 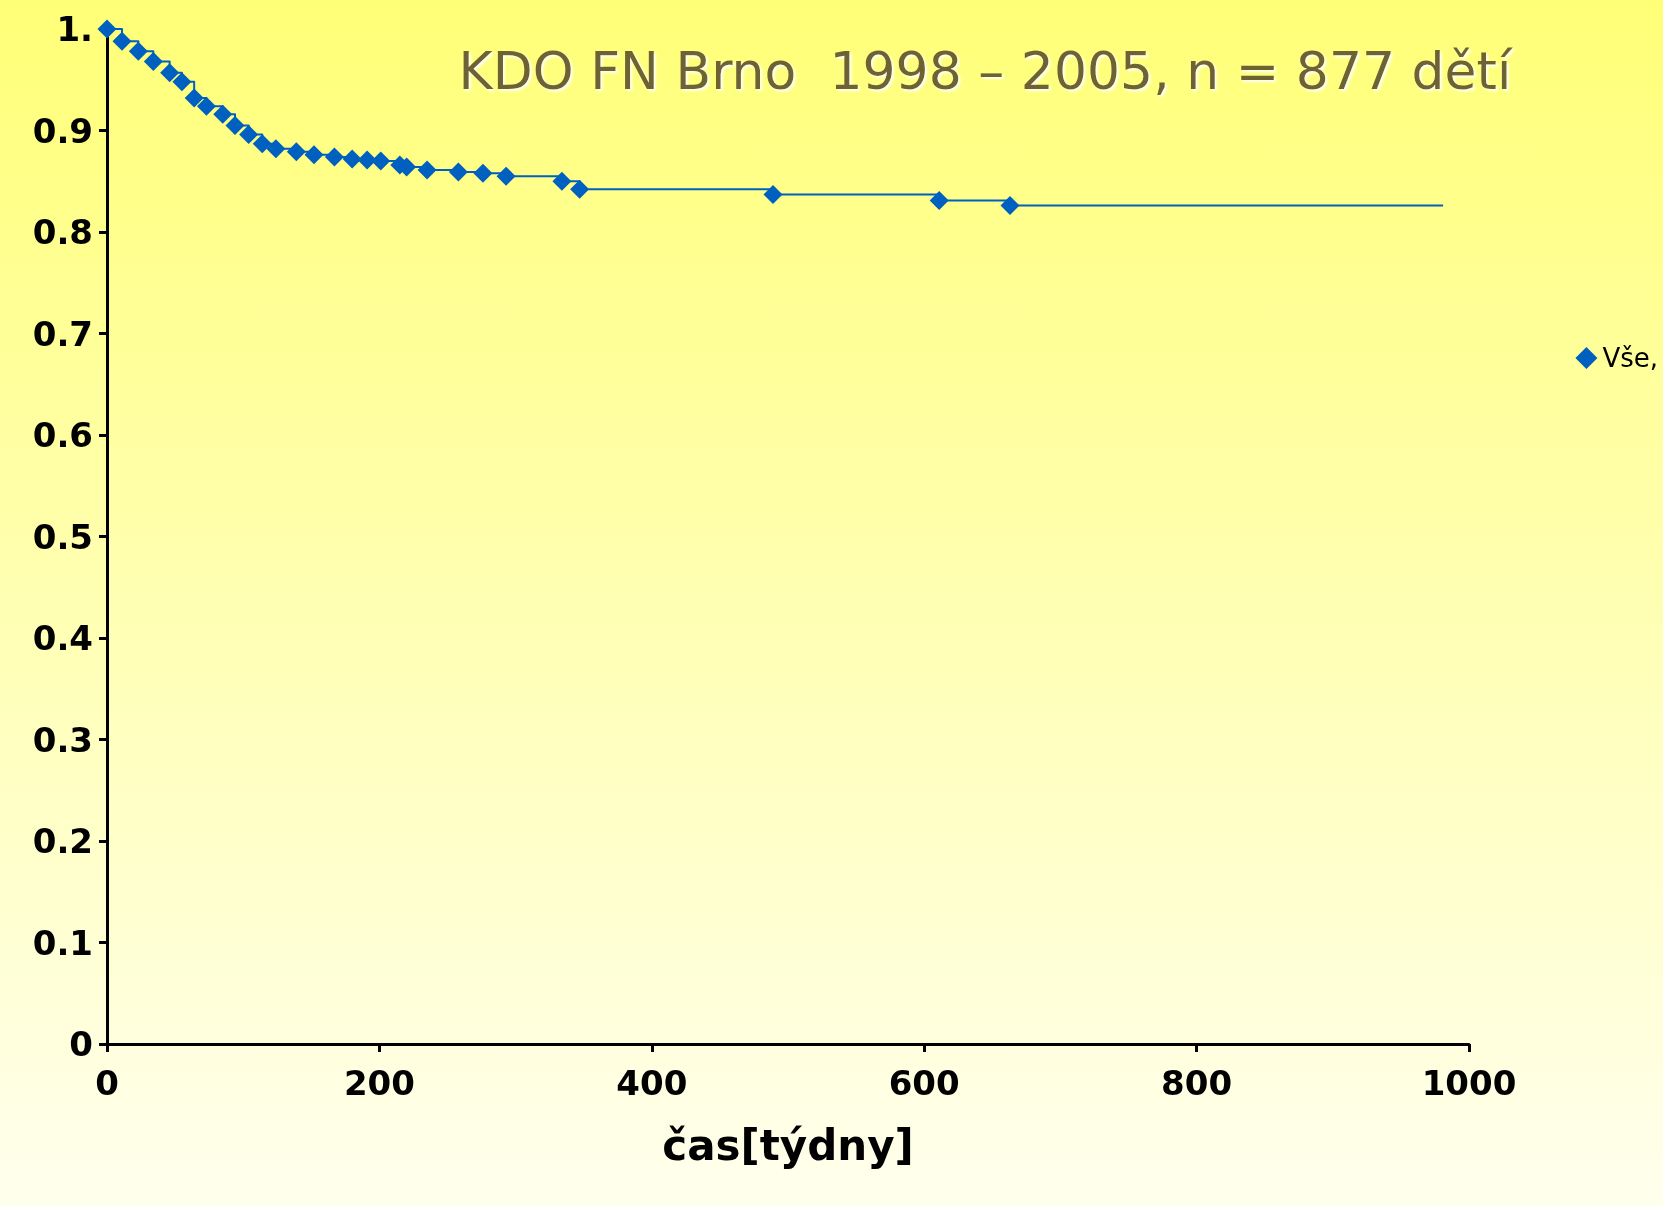 I want to click on y-tick-label: 0.6, so click(x=62, y=435).